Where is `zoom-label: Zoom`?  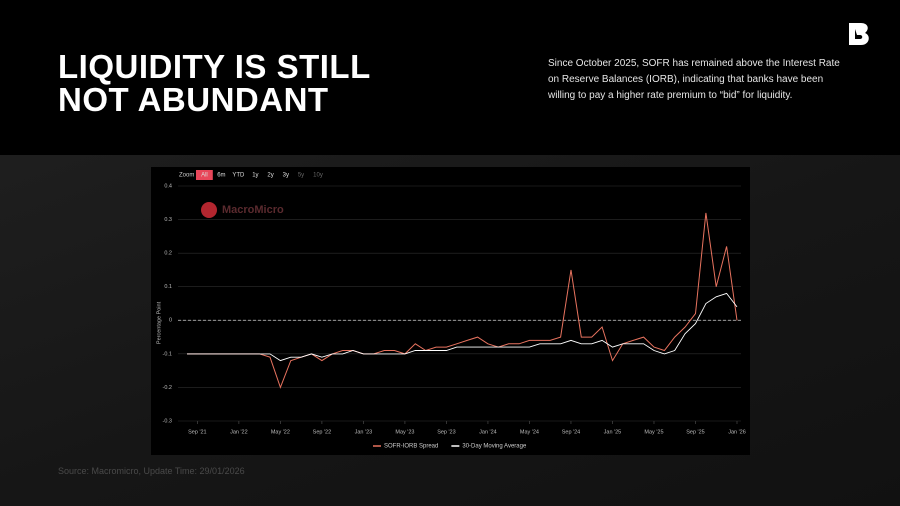
zoom-label: Zoom is located at coordinates (186, 176).